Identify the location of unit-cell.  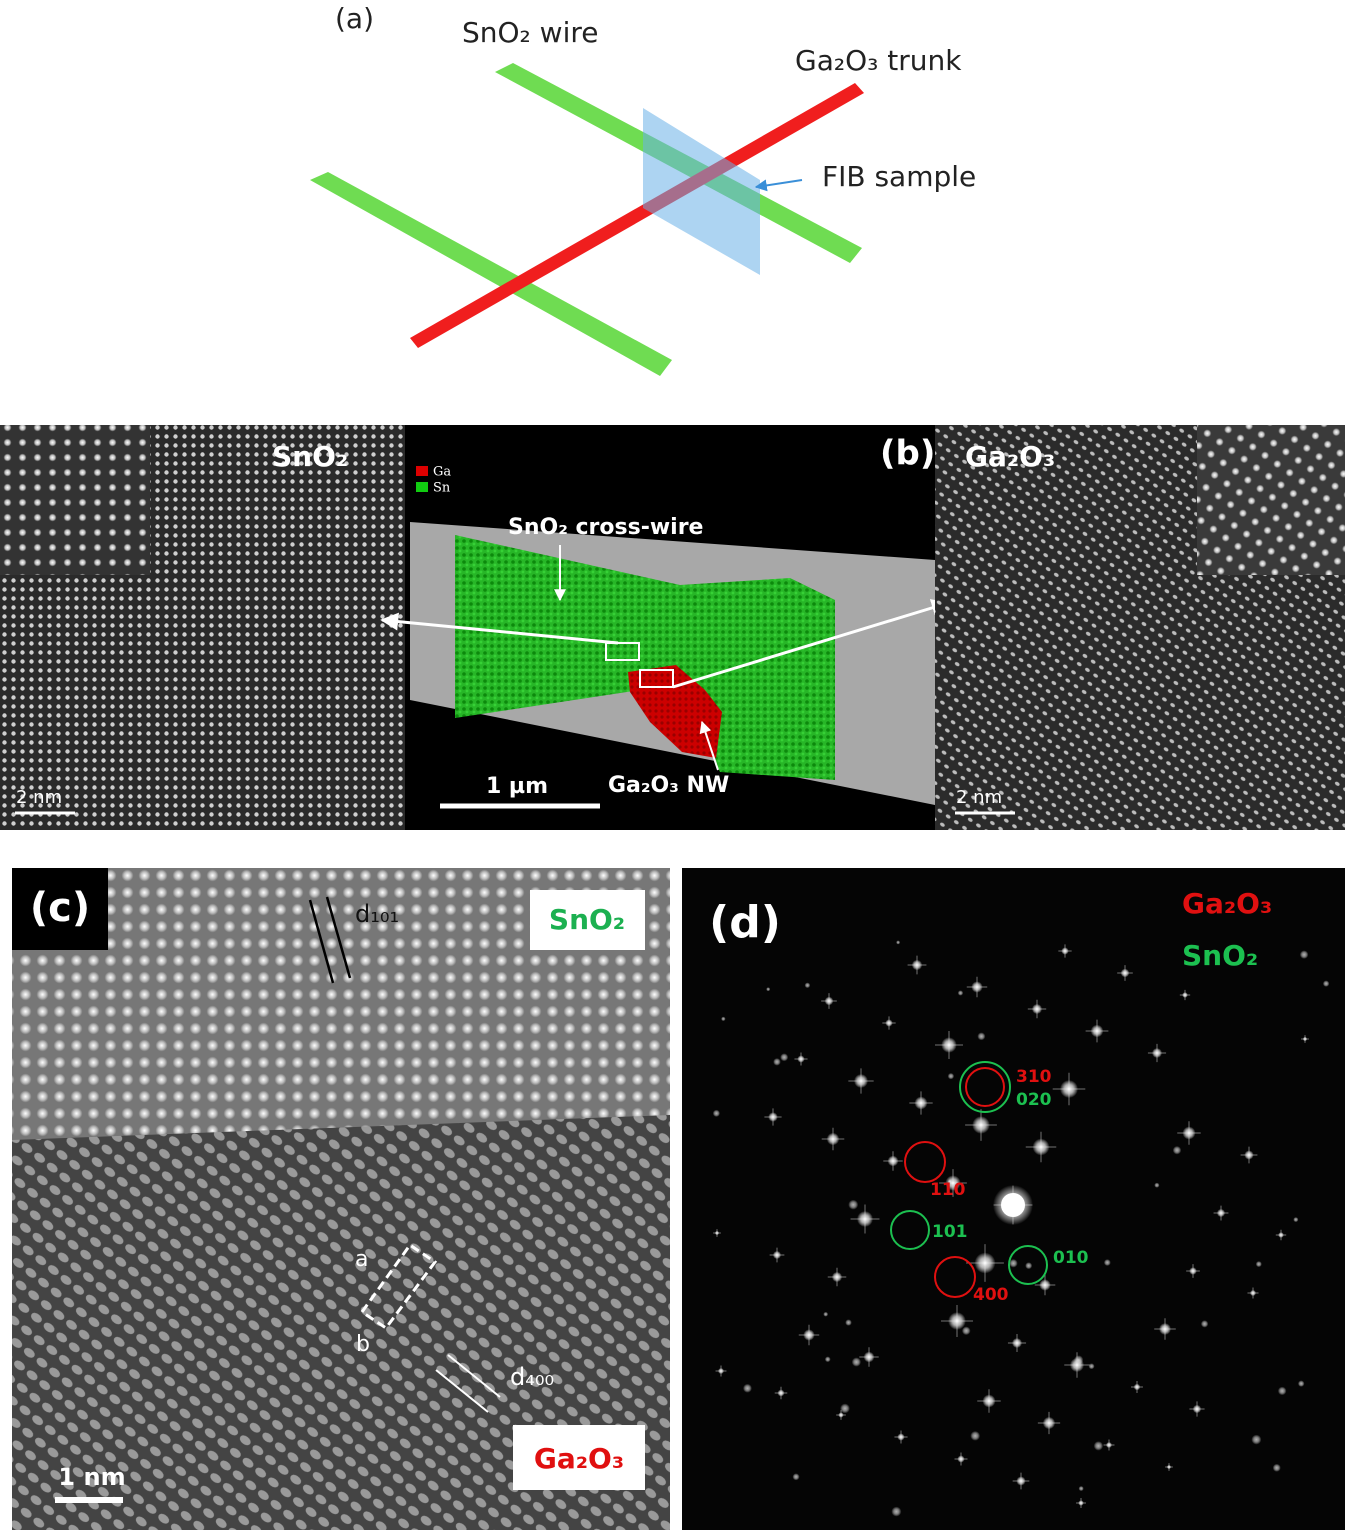
(398, 1286).